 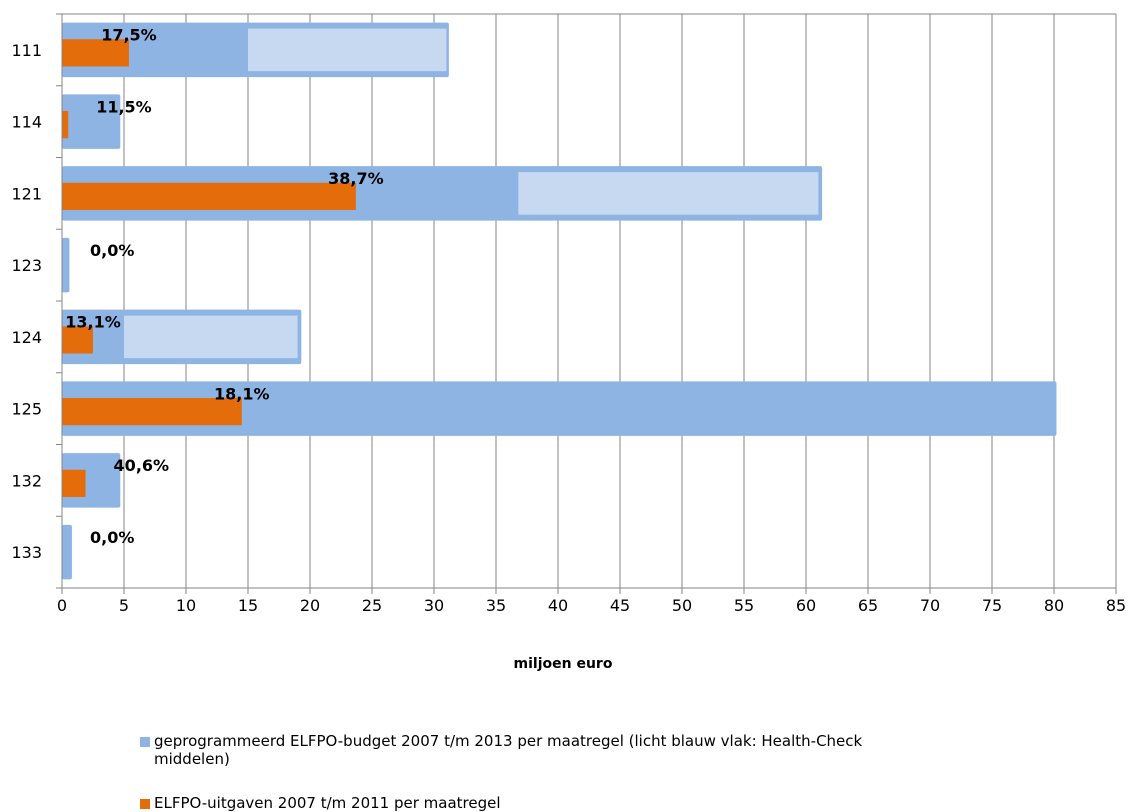 What do you see at coordinates (356, 178) in the screenshot?
I see `data-label-121: 38,7%` at bounding box center [356, 178].